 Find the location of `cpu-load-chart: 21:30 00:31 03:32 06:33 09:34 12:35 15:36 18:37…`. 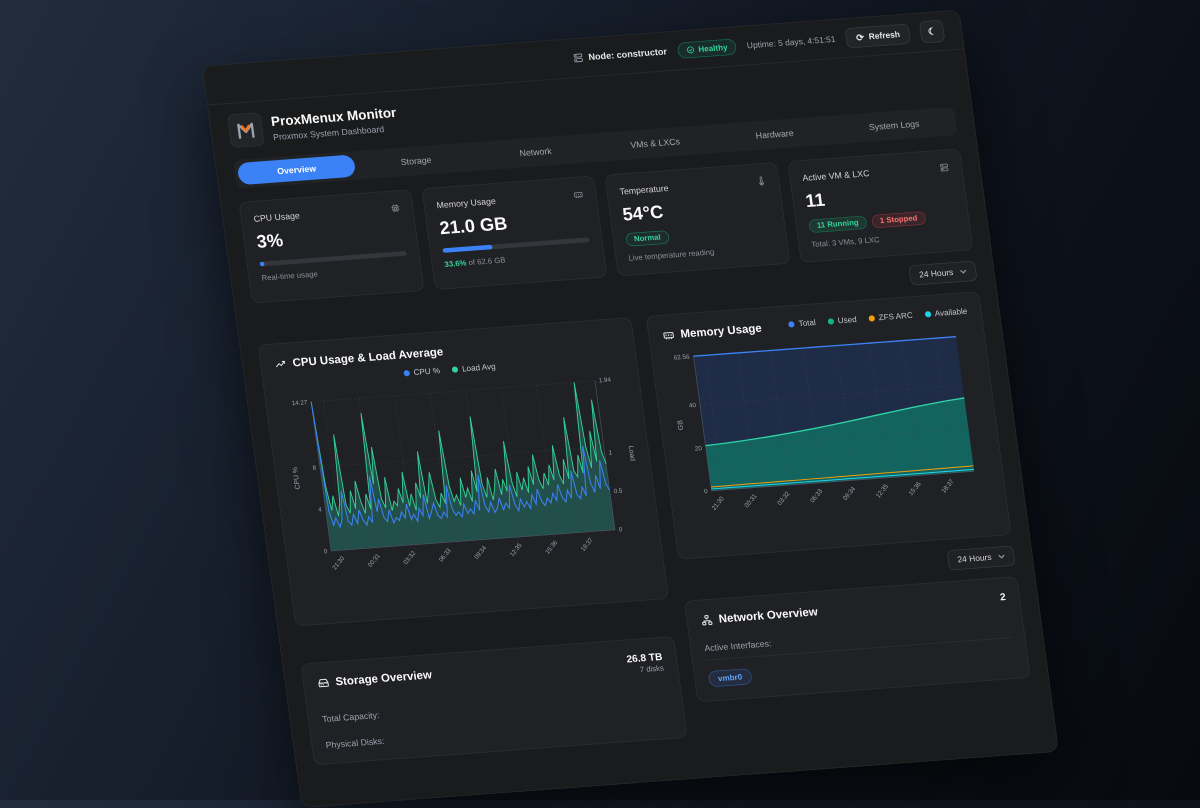

cpu-load-chart: 21:30 00:31 03:32 06:33 09:34 12:35 15:36 18:37… is located at coordinates (463, 474).